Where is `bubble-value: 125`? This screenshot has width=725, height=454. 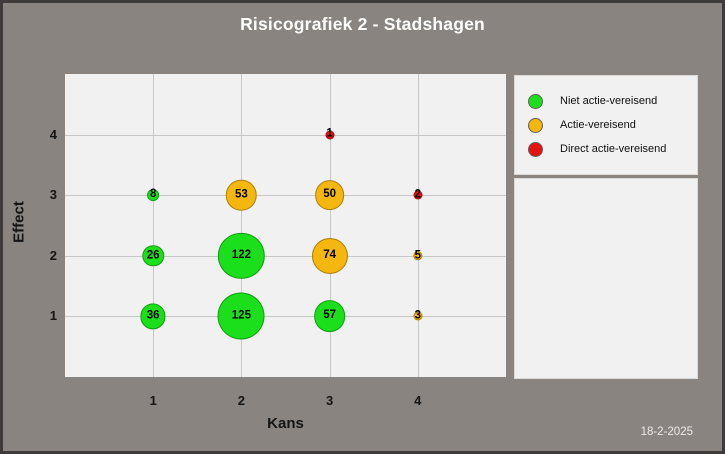 bubble-value: 125 is located at coordinates (241, 315).